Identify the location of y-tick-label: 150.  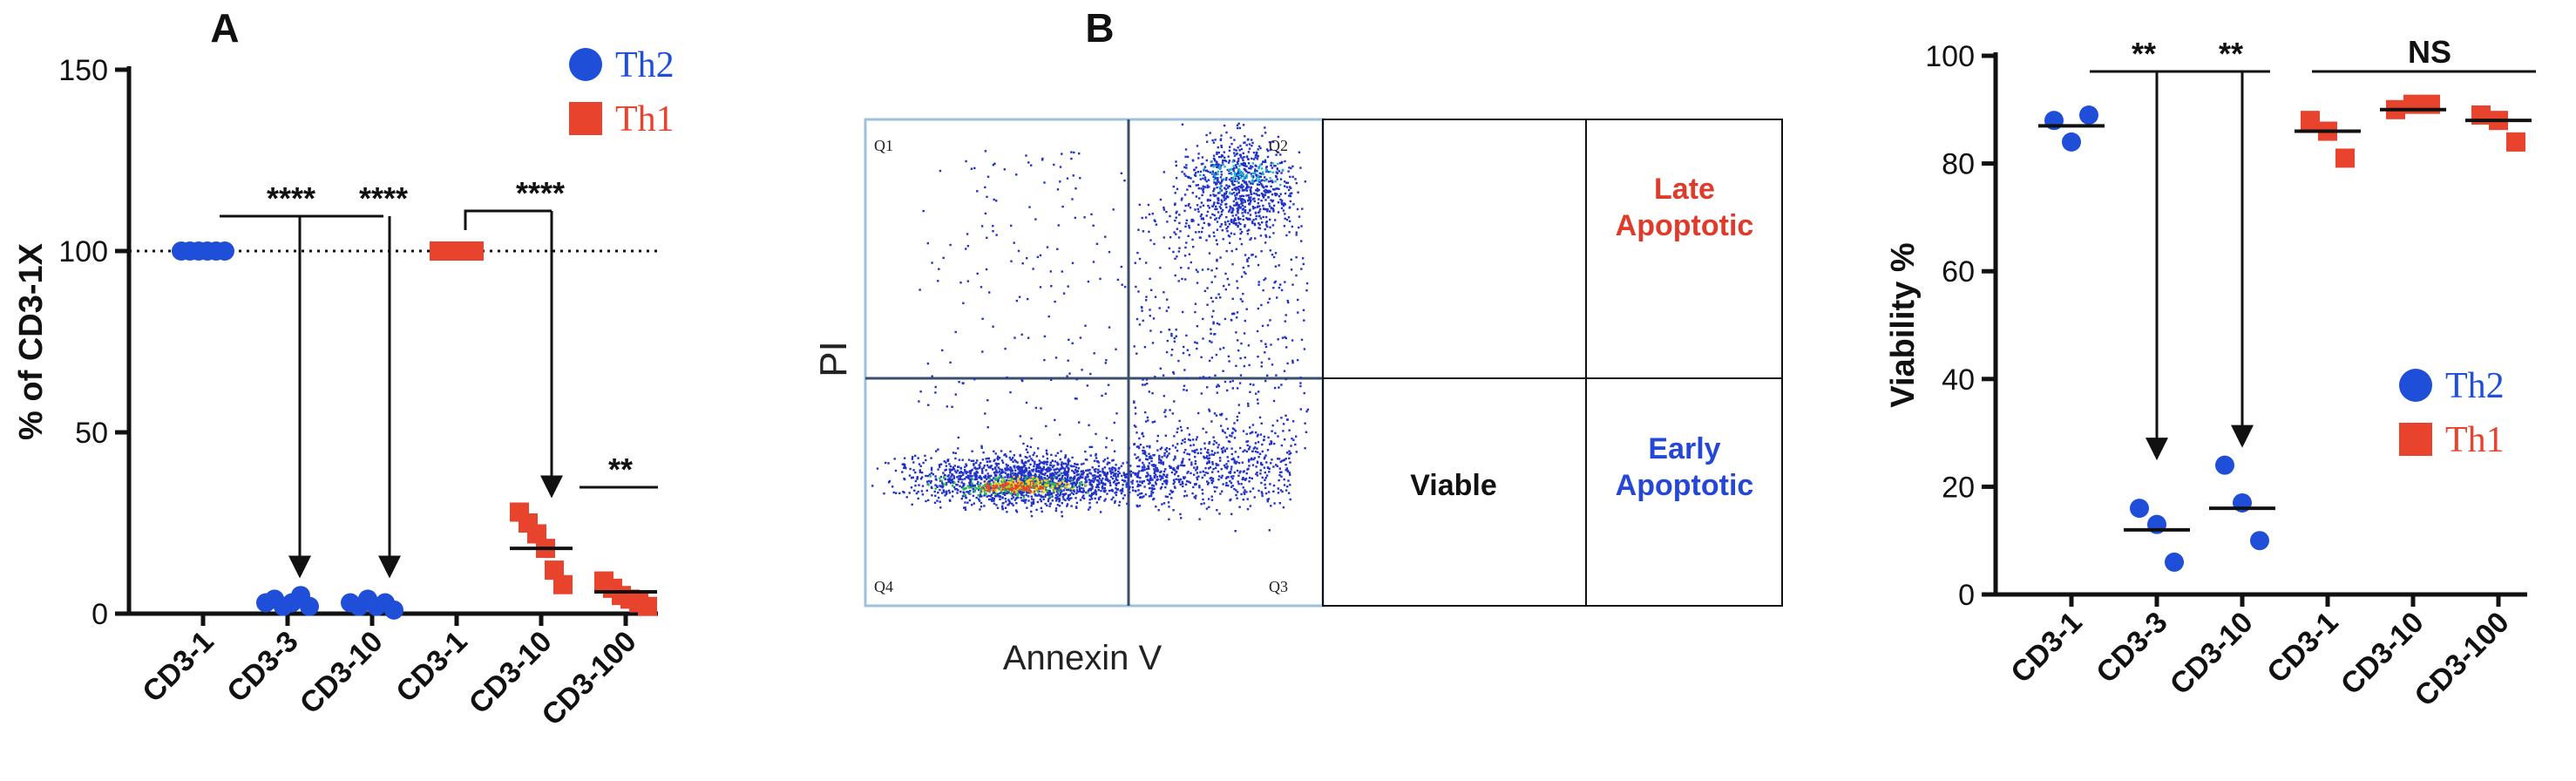
(83, 70).